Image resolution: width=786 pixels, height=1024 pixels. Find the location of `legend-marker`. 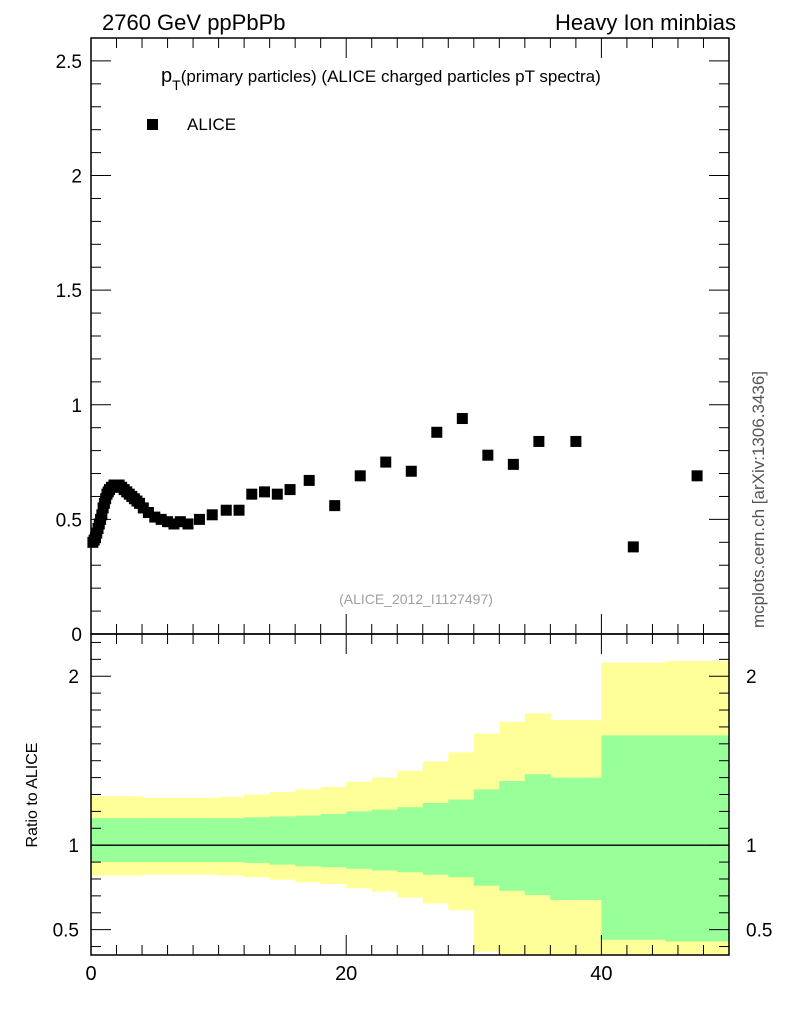

legend-marker is located at coordinates (152, 124).